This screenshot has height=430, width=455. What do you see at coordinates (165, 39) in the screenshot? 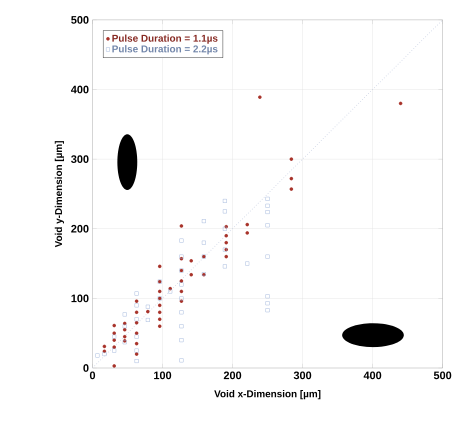
I see `legend-label: Pulse Duration = 1.1µs` at bounding box center [165, 39].